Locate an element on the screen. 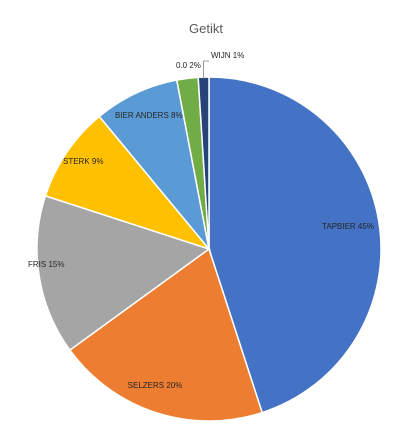 This screenshot has width=403, height=439. leader-line-wijn is located at coordinates (206, 70).